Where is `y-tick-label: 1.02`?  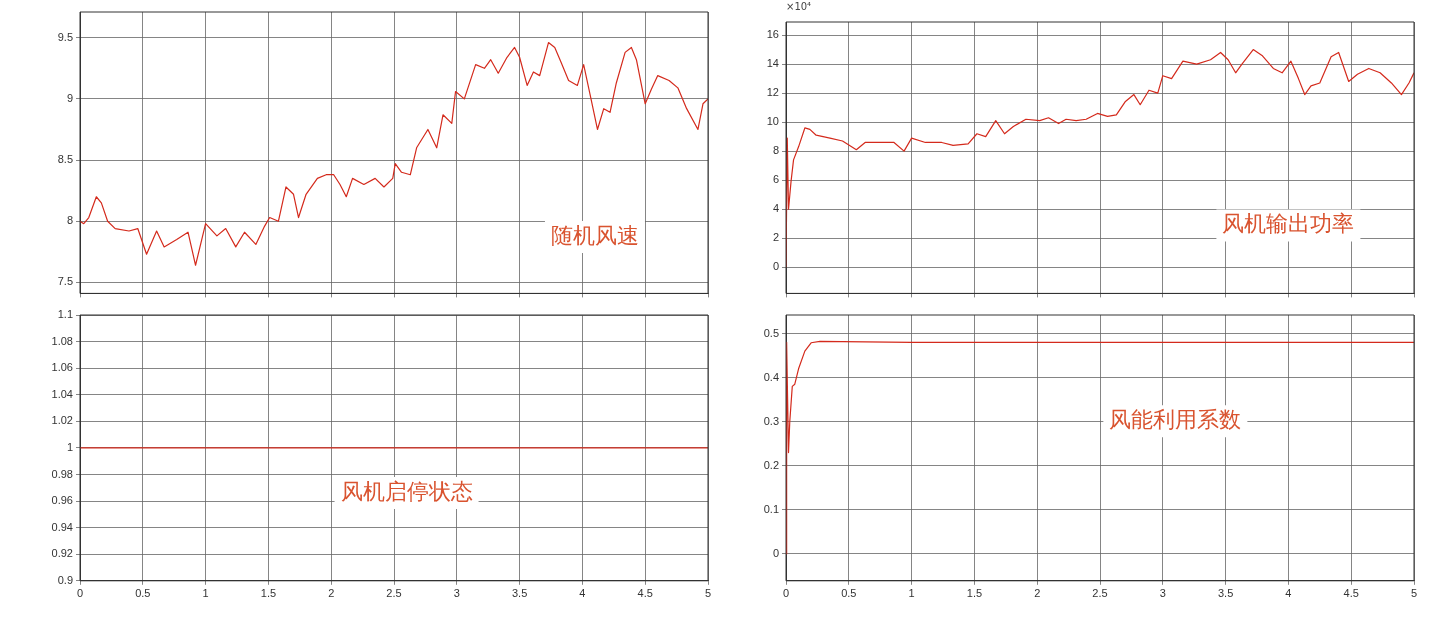 y-tick-label: 1.02 is located at coordinates (62, 420).